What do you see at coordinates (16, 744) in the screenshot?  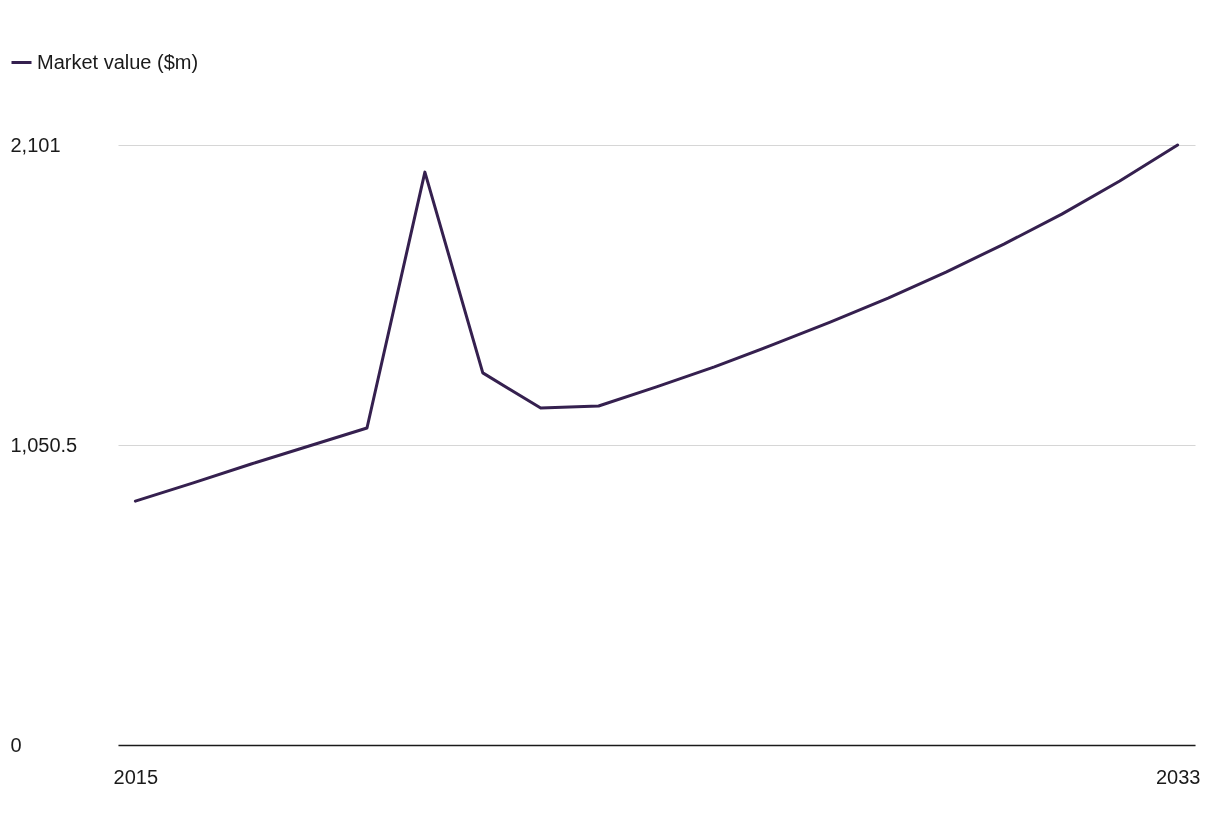 I see `y-tick-label: 0` at bounding box center [16, 744].